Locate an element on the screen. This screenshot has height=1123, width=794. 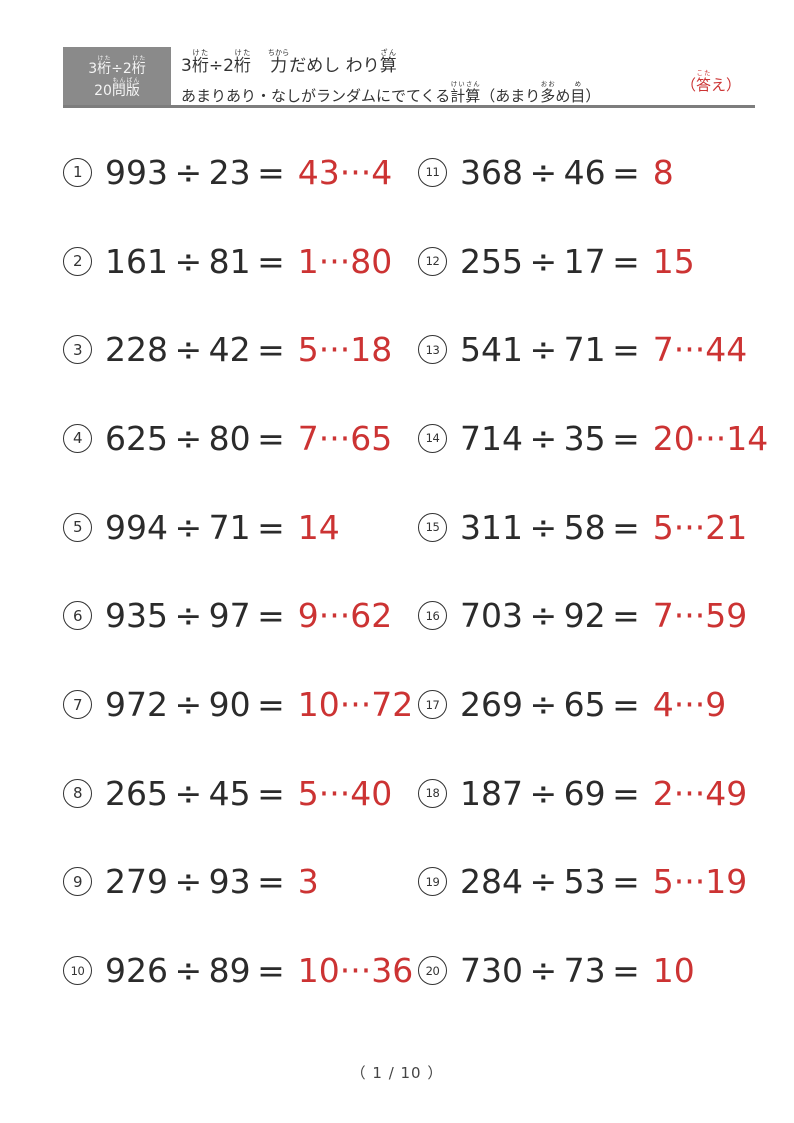
answer-value: 20···14 is located at coordinates (710, 438).